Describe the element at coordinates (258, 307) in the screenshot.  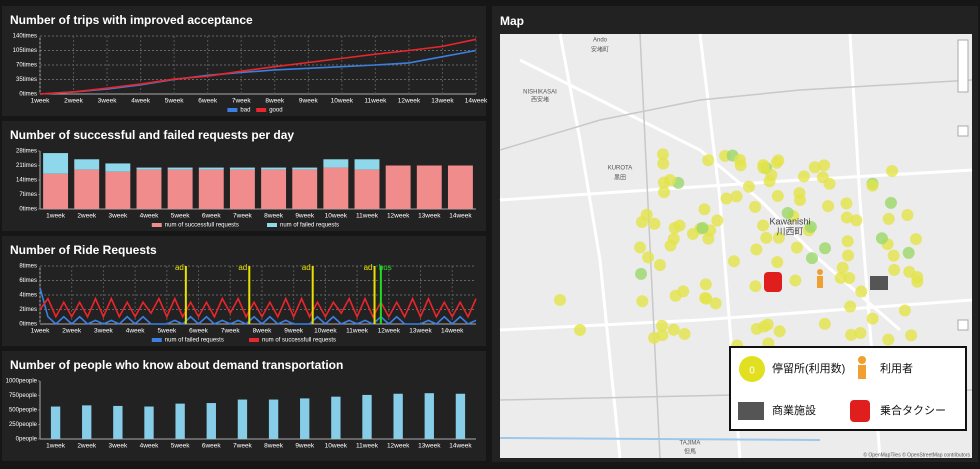
I see `line` at that location.